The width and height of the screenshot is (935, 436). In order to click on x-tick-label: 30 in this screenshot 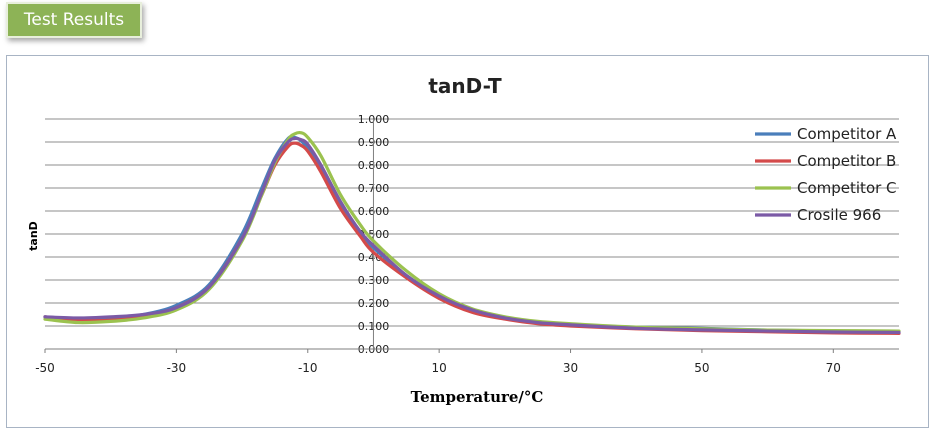, I will do `click(570, 368)`.